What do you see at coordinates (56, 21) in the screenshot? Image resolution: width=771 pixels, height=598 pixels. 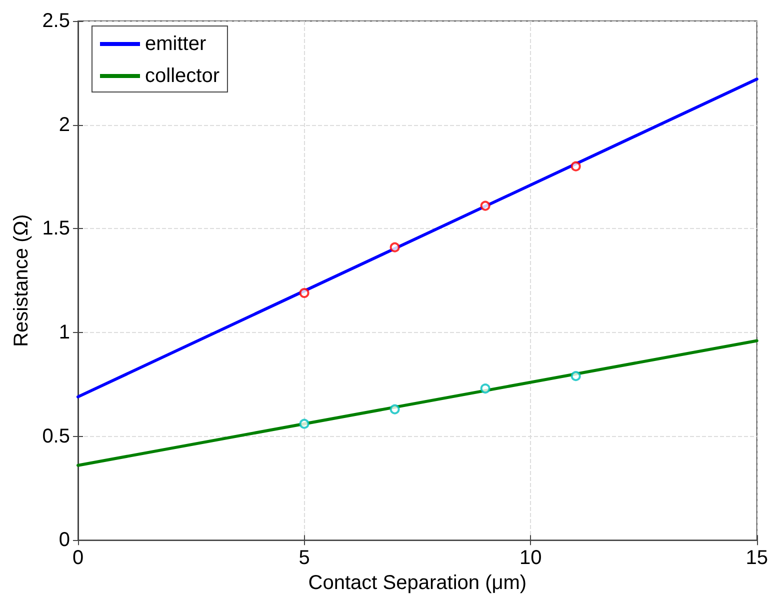 I see `y-tick-label: 2.5` at bounding box center [56, 21].